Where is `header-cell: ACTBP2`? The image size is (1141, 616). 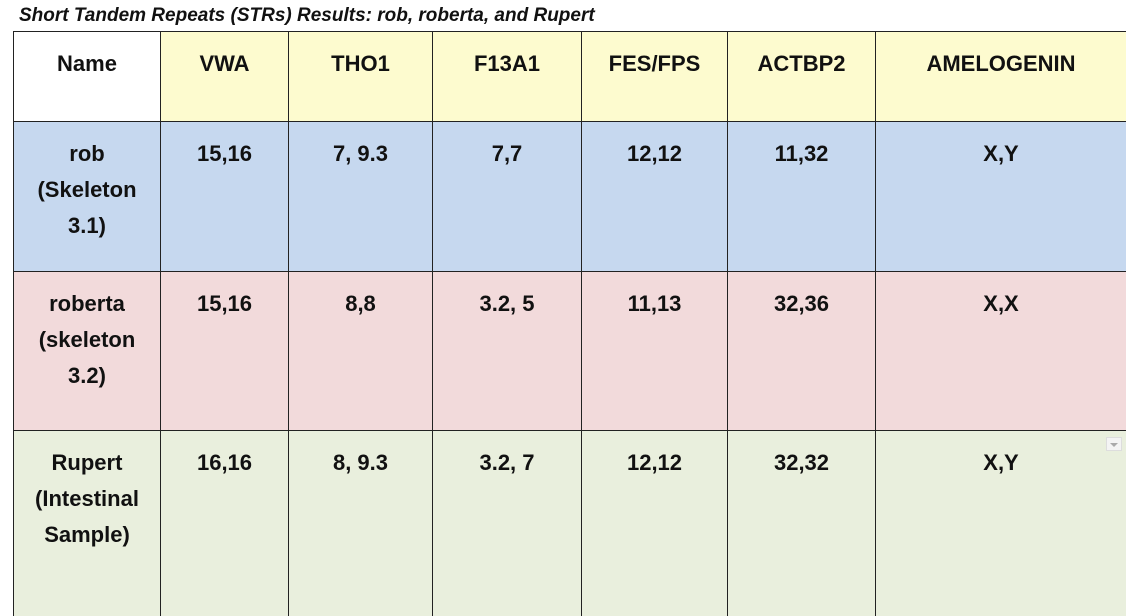
header-cell: ACTBP2 is located at coordinates (801, 76).